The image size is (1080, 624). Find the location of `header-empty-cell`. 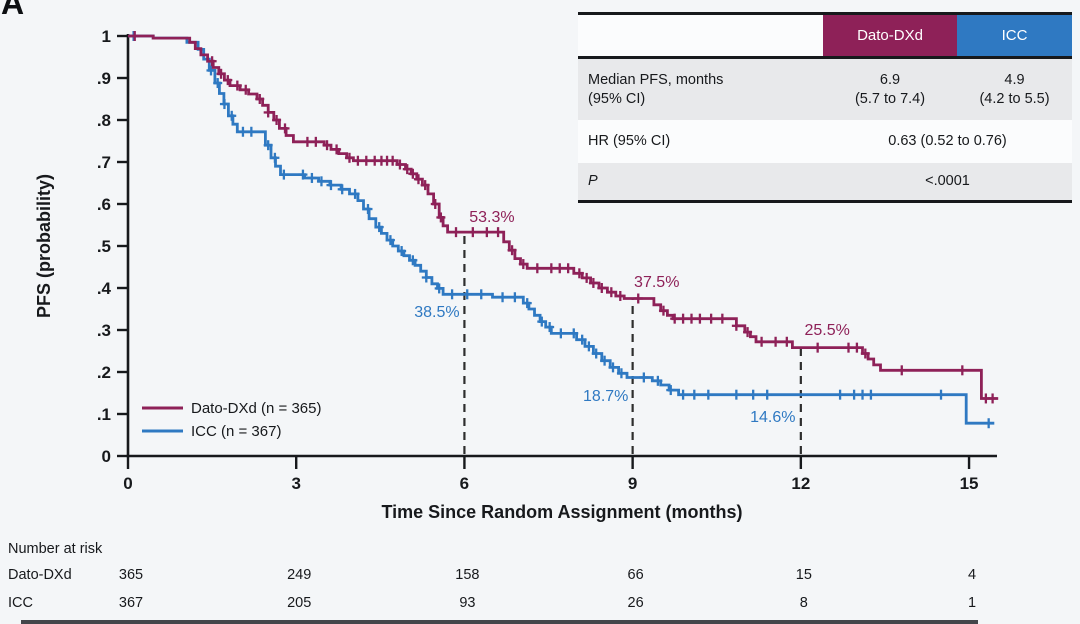

header-empty-cell is located at coordinates (700, 35).